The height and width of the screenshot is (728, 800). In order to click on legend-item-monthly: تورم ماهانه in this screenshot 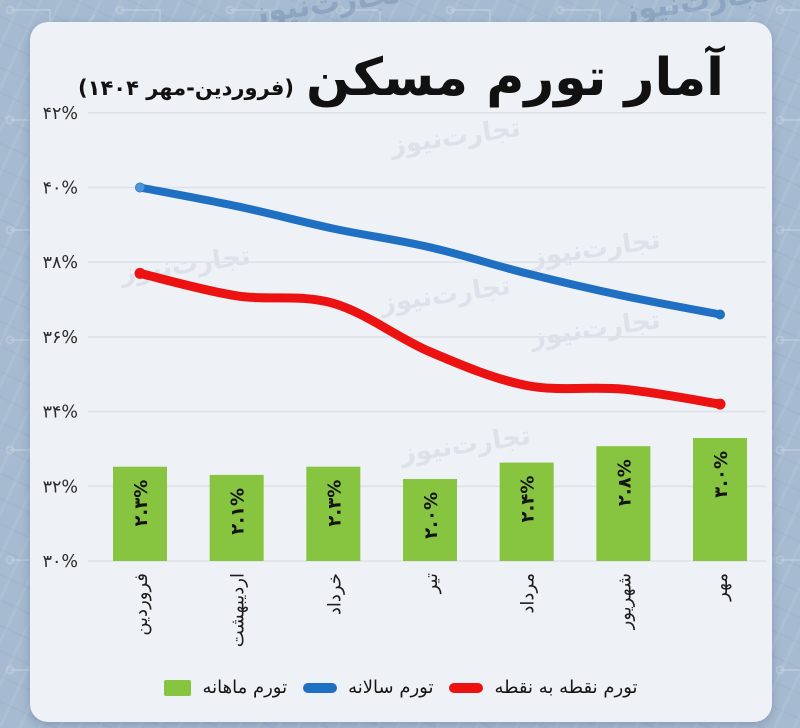, I will do `click(225, 687)`.